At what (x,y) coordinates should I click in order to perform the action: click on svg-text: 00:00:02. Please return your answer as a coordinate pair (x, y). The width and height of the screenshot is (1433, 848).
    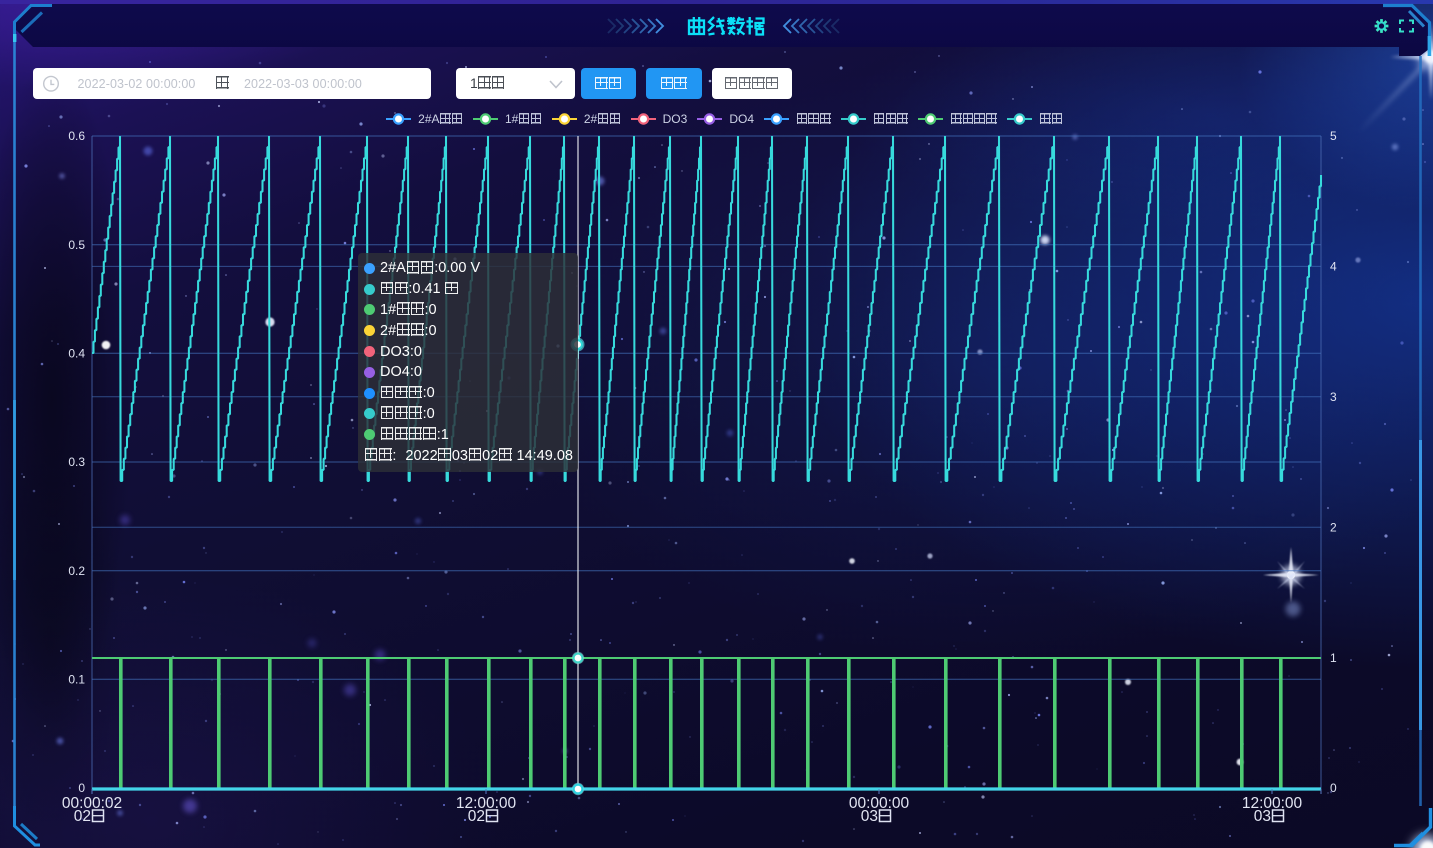
    Looking at the image, I should click on (92, 803).